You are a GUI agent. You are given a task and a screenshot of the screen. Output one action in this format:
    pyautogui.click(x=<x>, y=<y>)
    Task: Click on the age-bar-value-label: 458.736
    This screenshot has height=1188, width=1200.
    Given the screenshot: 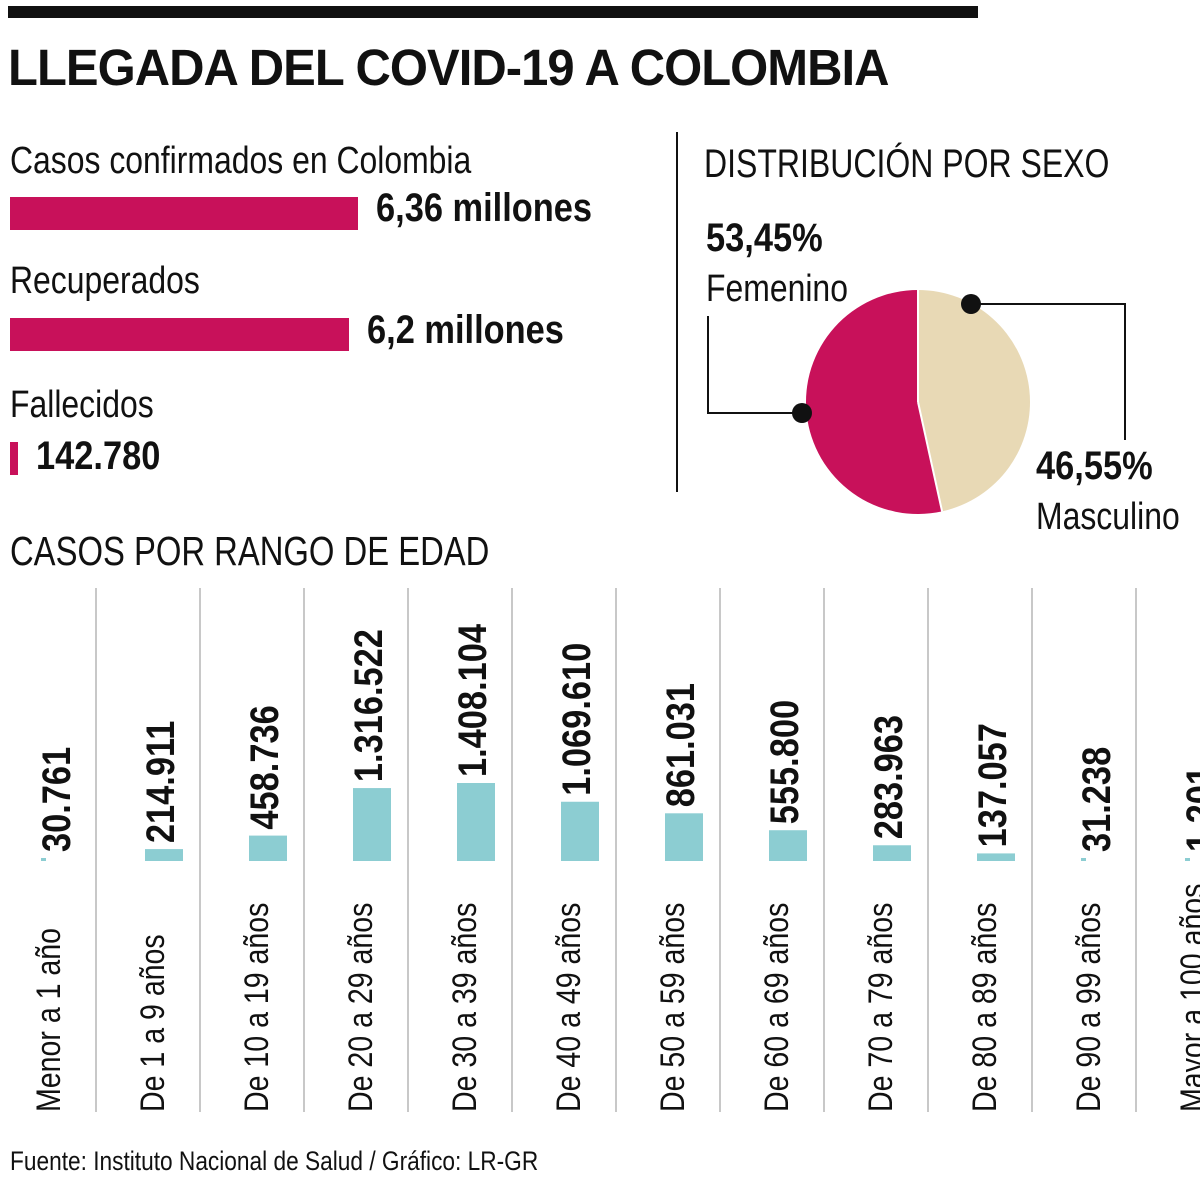 What is the action you would take?
    pyautogui.click(x=264, y=767)
    